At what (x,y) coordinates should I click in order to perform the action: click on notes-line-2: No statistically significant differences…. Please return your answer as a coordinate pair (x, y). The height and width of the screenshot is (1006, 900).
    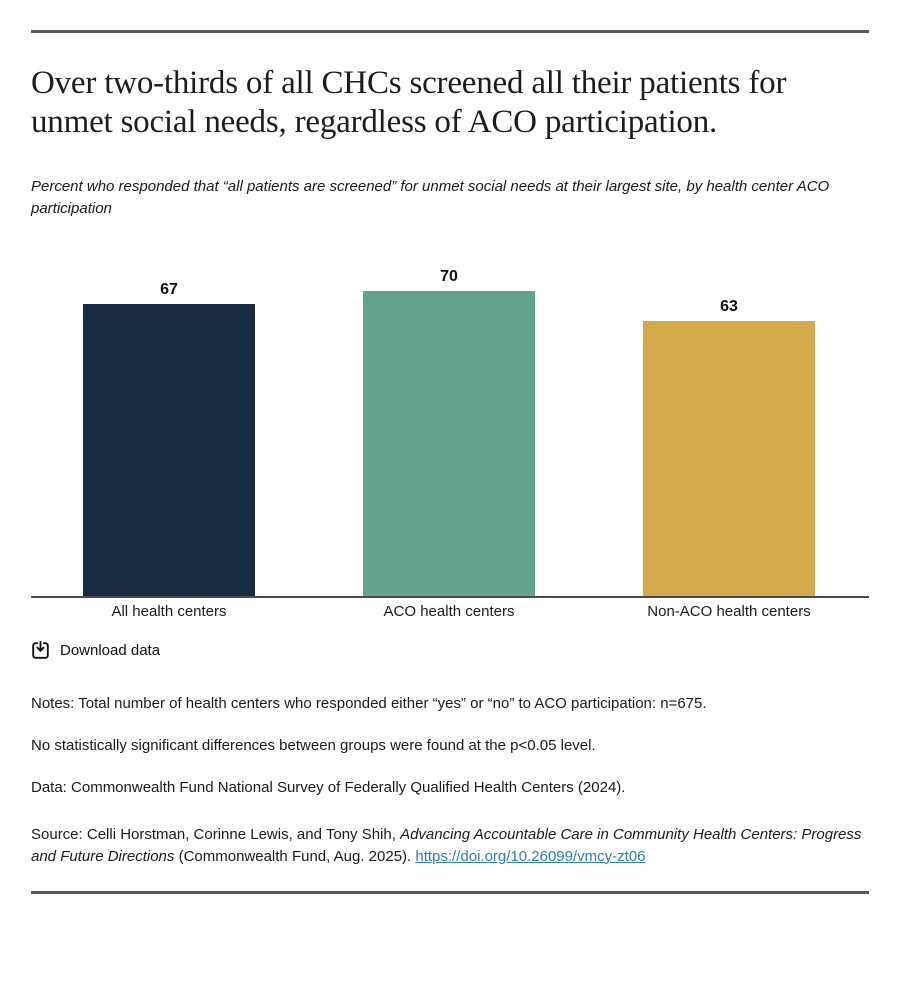
    Looking at the image, I should click on (313, 745).